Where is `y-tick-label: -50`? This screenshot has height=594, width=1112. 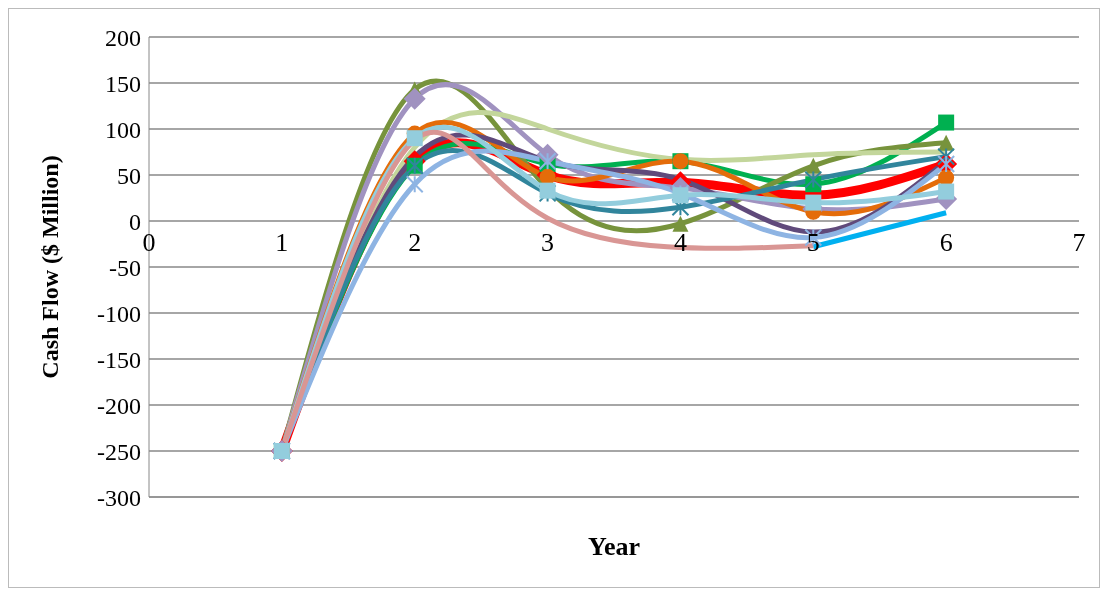 y-tick-label: -50 is located at coordinates (125, 267).